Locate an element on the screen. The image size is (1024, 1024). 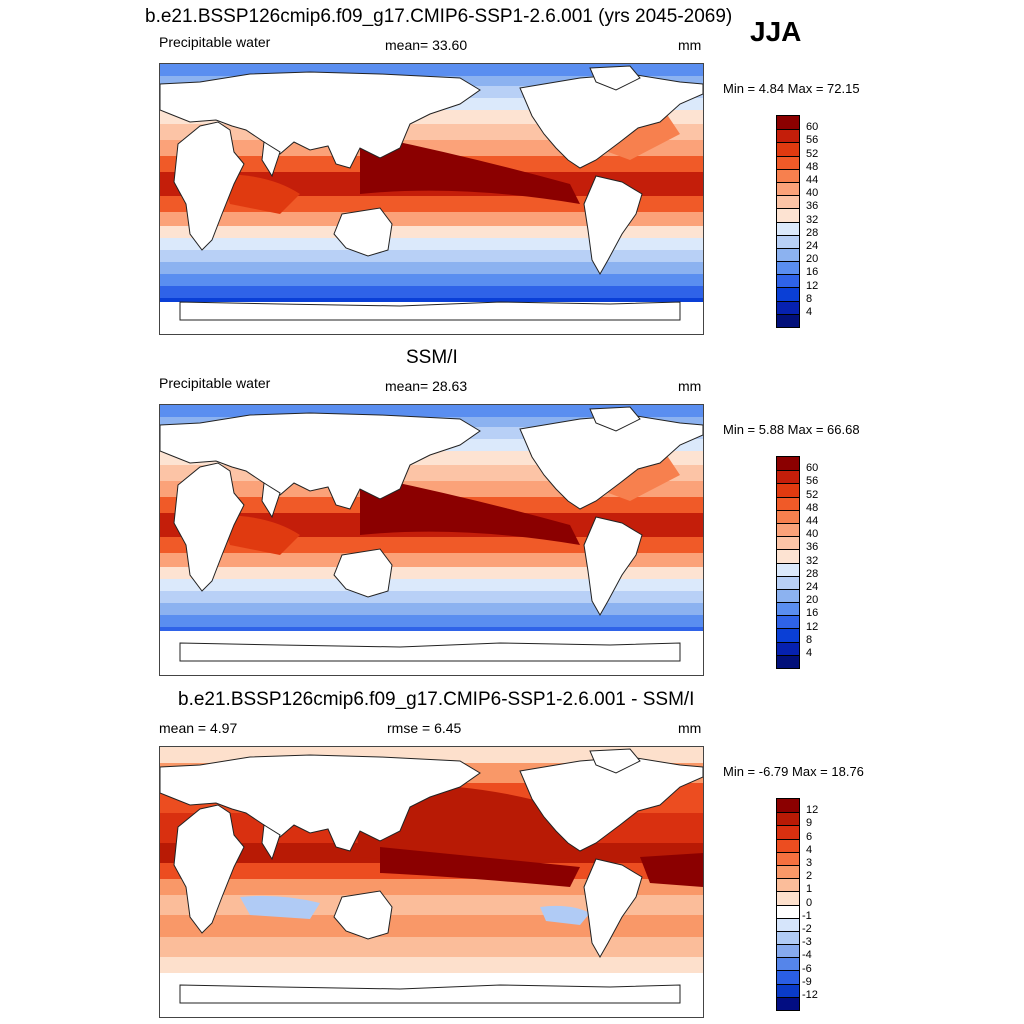
colorbar-tick-label: -6 is located at coordinates (807, 968).